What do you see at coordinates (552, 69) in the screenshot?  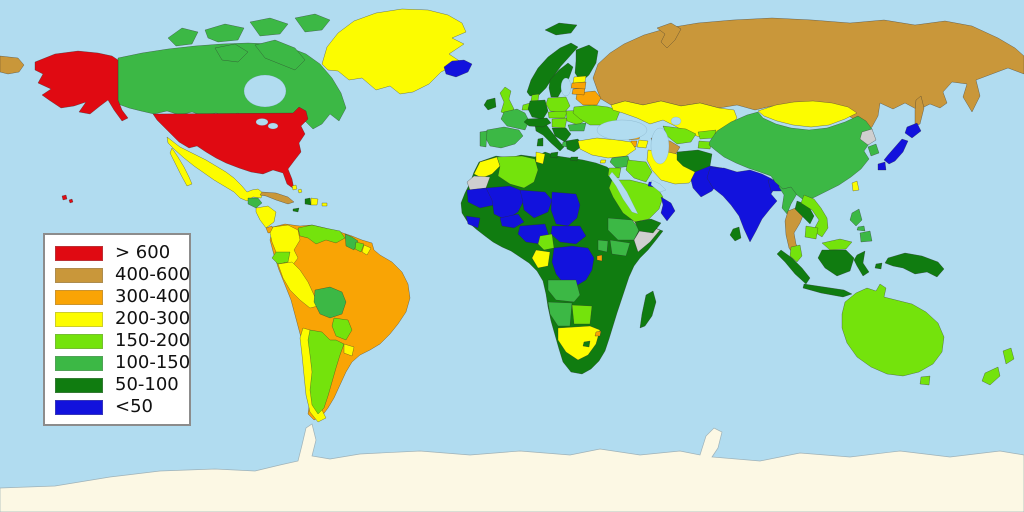 I see `region-norway` at bounding box center [552, 69].